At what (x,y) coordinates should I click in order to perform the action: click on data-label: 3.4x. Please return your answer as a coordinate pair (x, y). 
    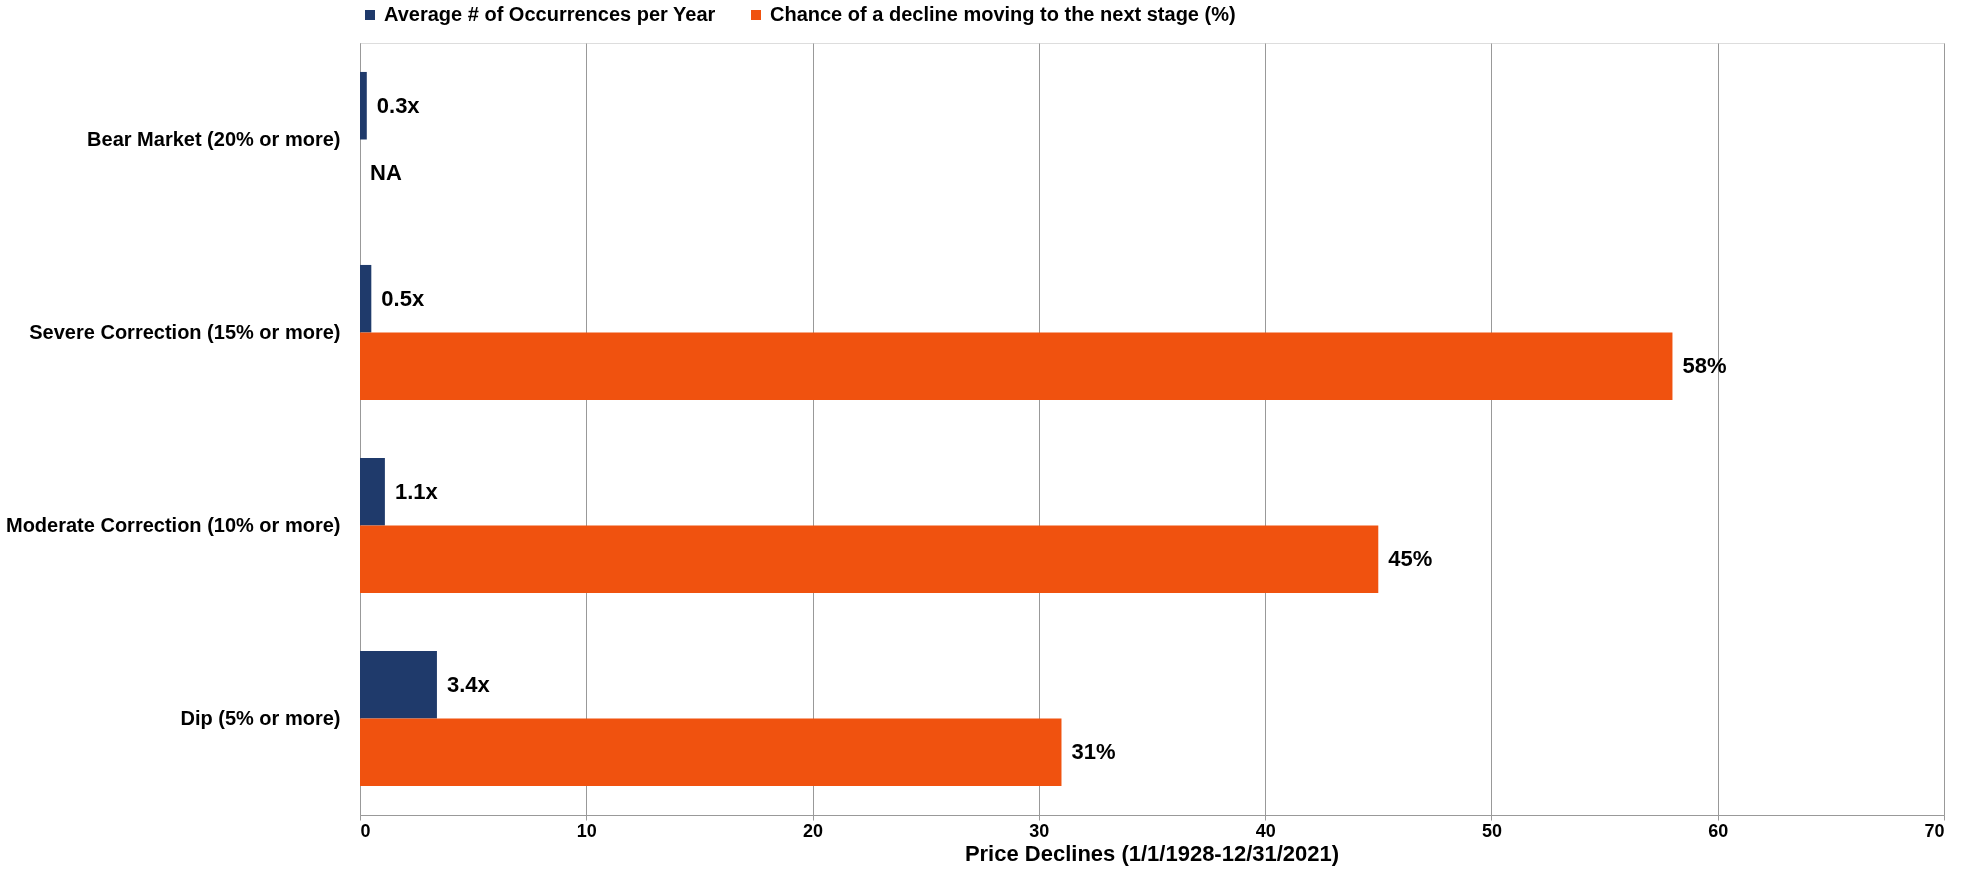
    Looking at the image, I should click on (468, 684).